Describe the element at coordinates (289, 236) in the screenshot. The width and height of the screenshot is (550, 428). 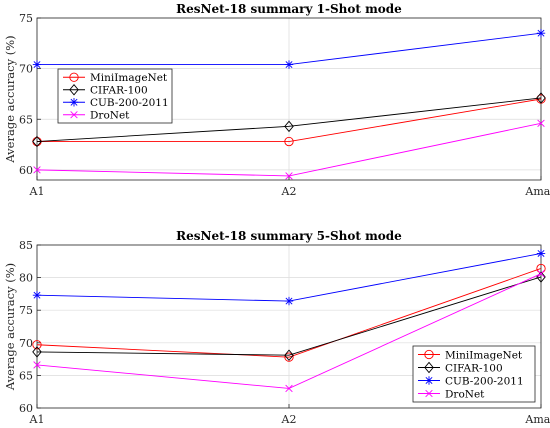
I see `chart-title: ResNet-18 summary 5-Shot mode` at that location.